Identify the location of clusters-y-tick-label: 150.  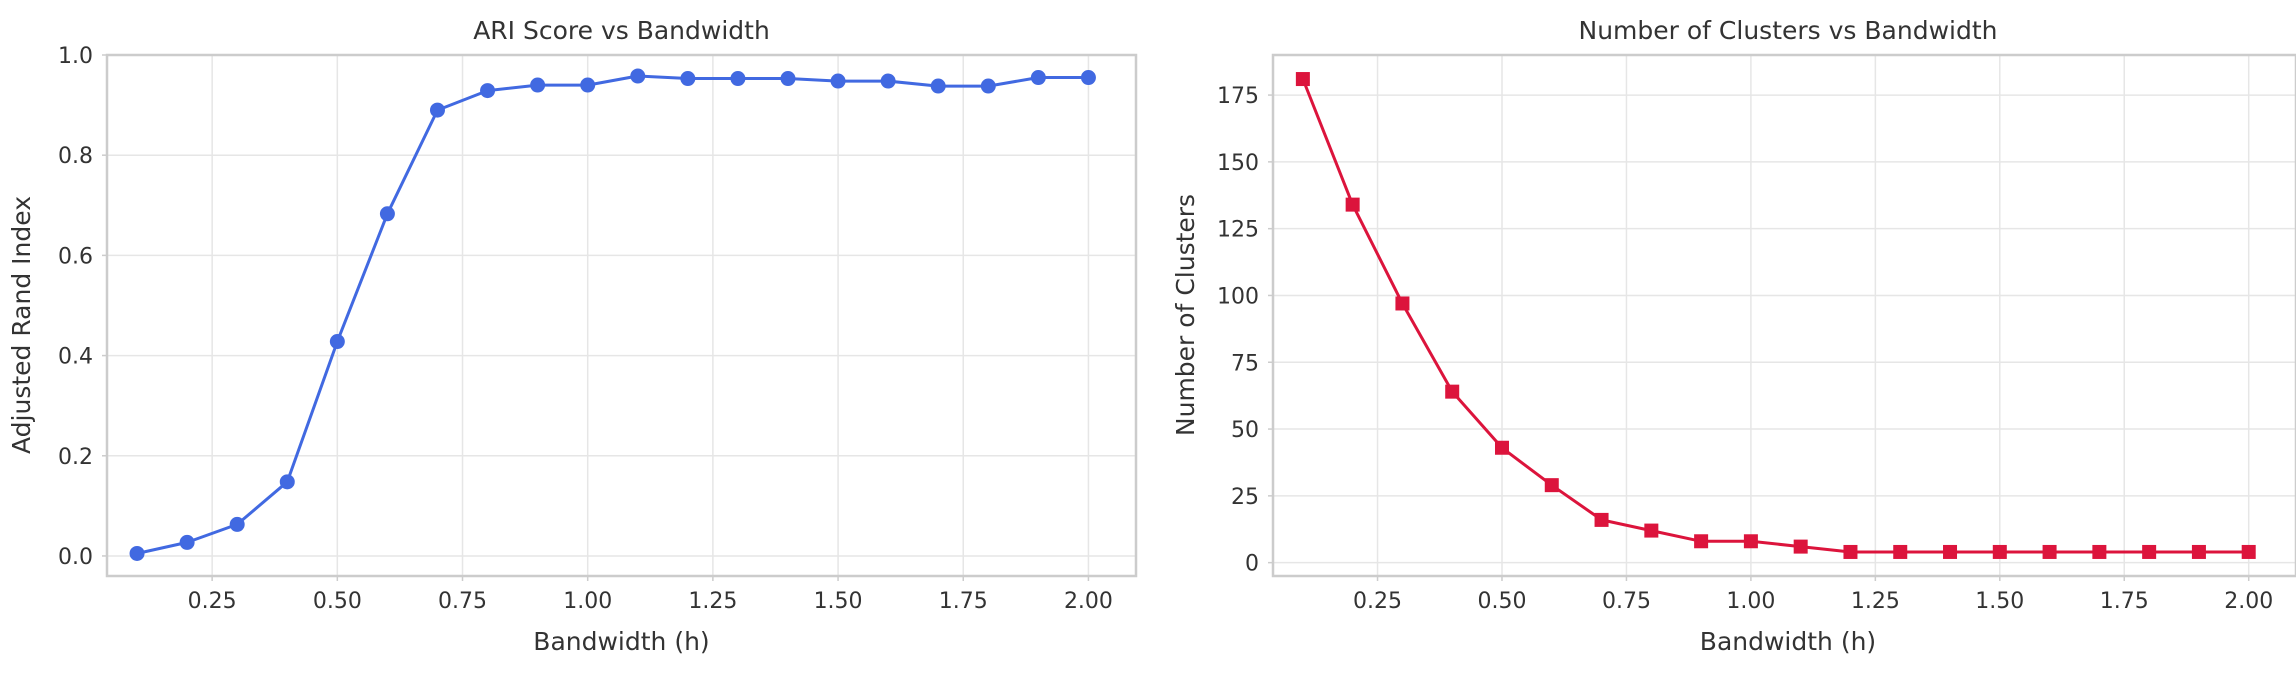
(1238, 163).